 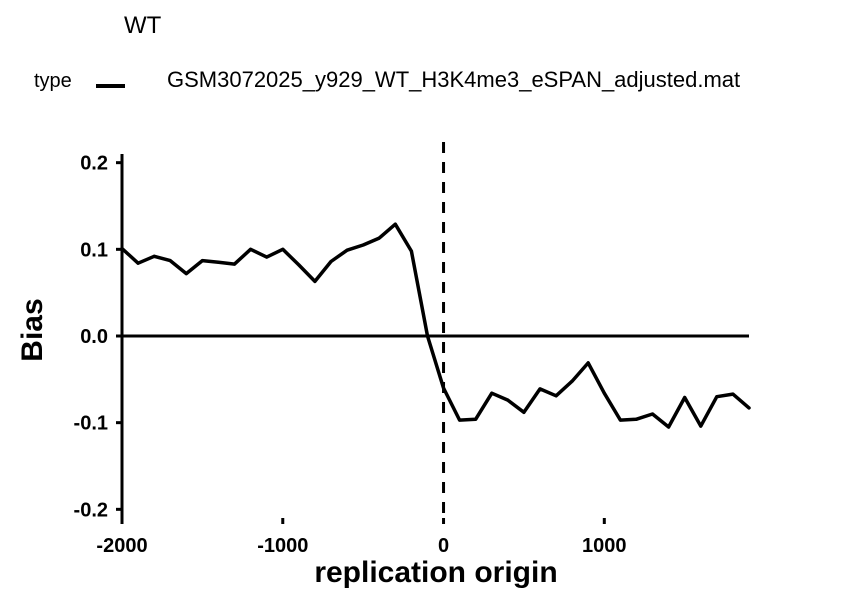 What do you see at coordinates (443, 546) in the screenshot?
I see `x-tick-label: 0` at bounding box center [443, 546].